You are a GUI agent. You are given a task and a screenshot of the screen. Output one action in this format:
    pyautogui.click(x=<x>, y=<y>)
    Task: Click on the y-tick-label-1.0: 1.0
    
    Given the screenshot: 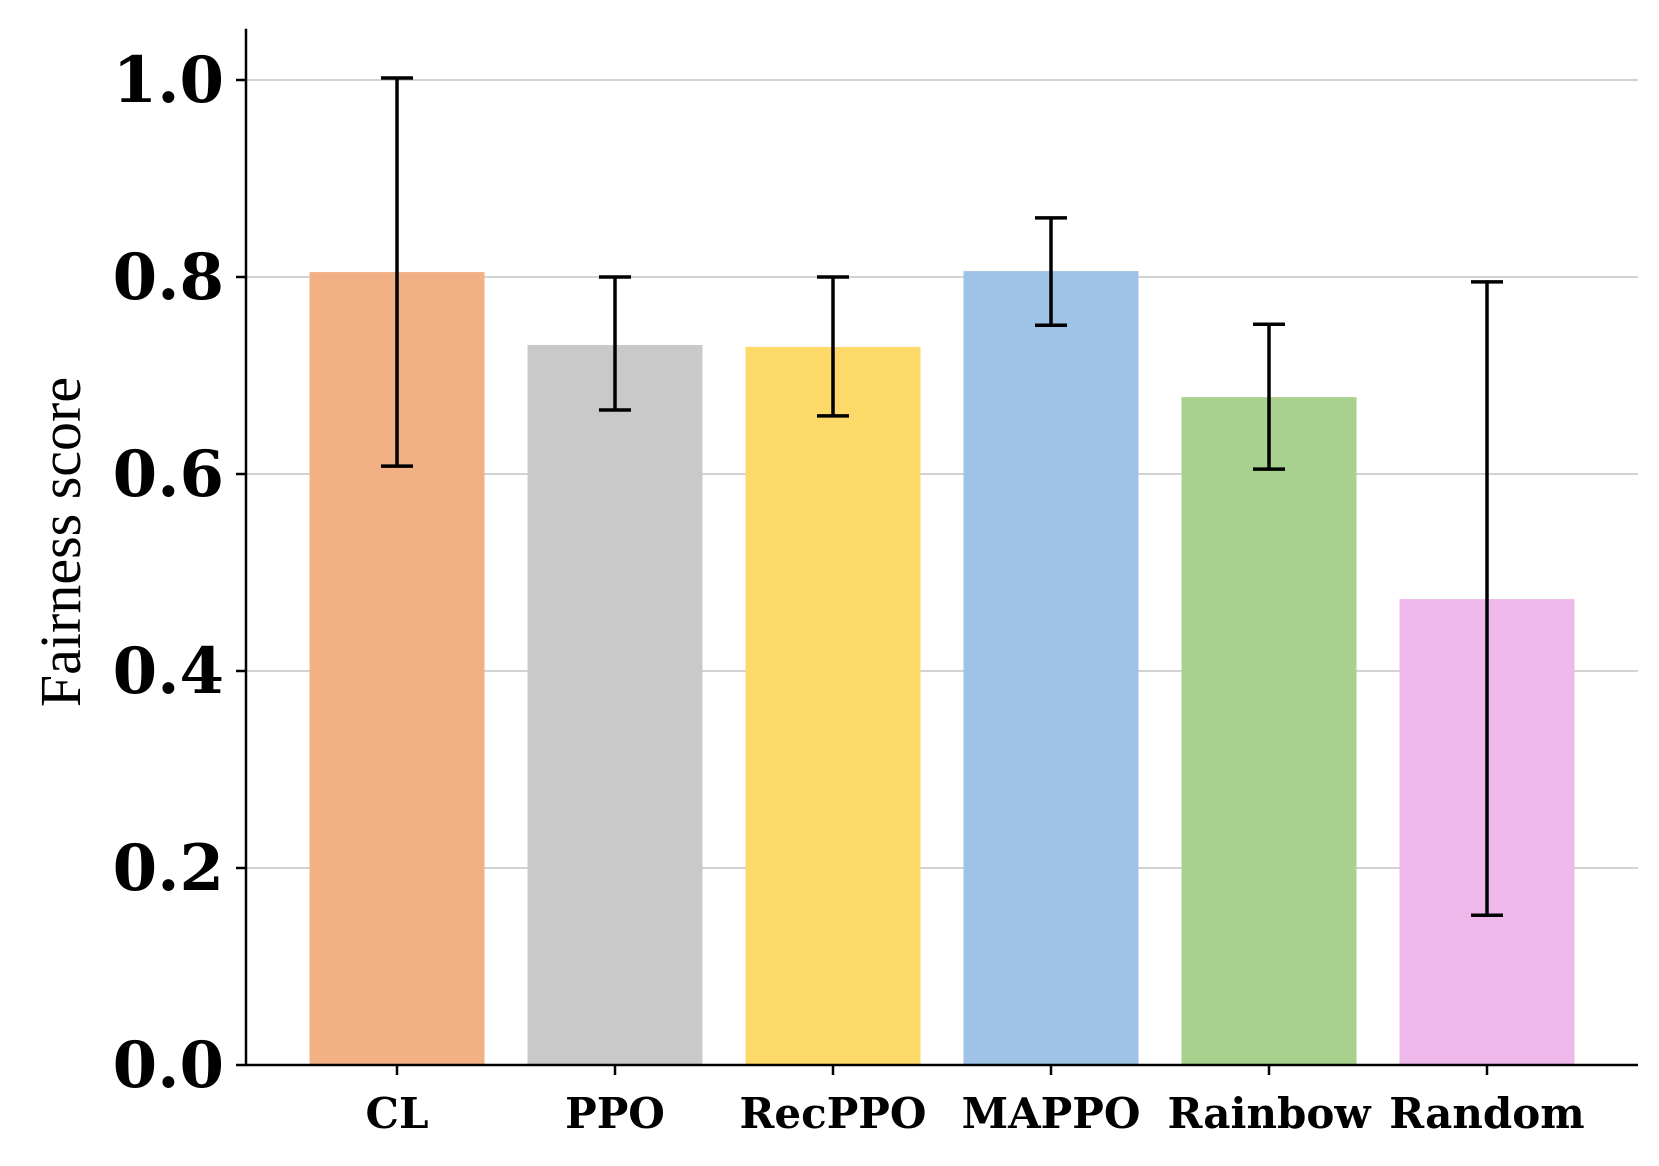 What is the action you would take?
    pyautogui.click(x=168, y=80)
    